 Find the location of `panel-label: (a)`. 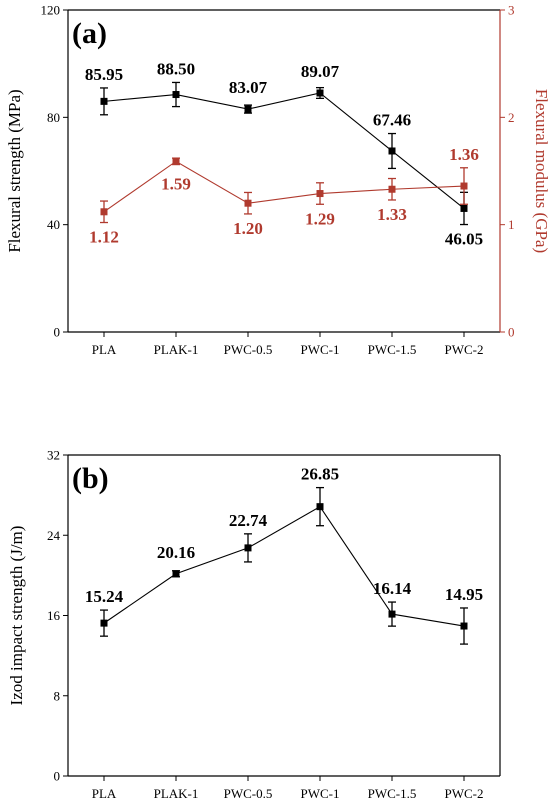

panel-label: (a) is located at coordinates (89, 33).